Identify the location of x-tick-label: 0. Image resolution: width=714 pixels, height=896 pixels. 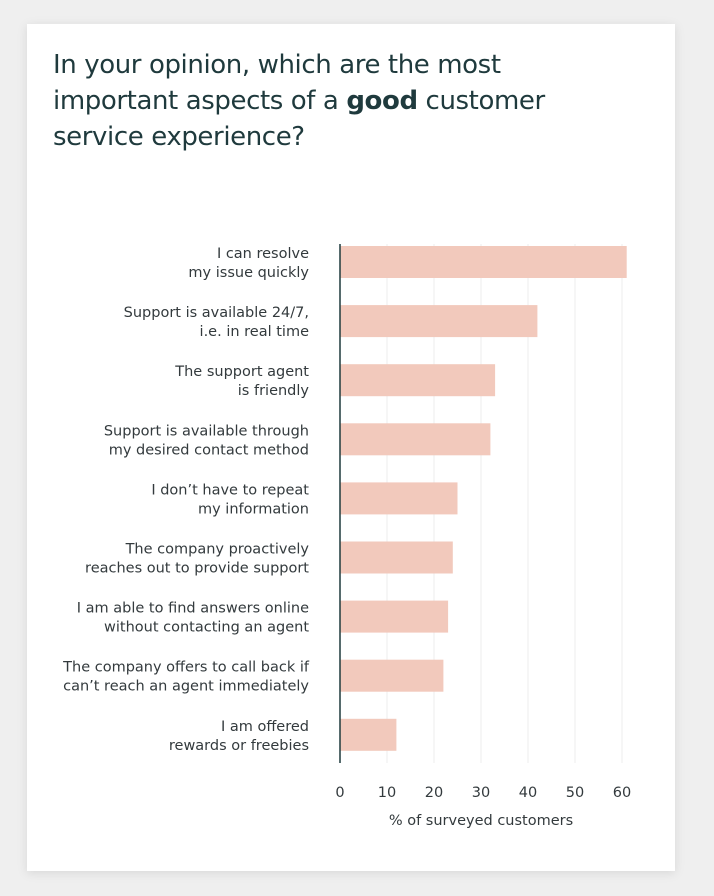
(339, 793).